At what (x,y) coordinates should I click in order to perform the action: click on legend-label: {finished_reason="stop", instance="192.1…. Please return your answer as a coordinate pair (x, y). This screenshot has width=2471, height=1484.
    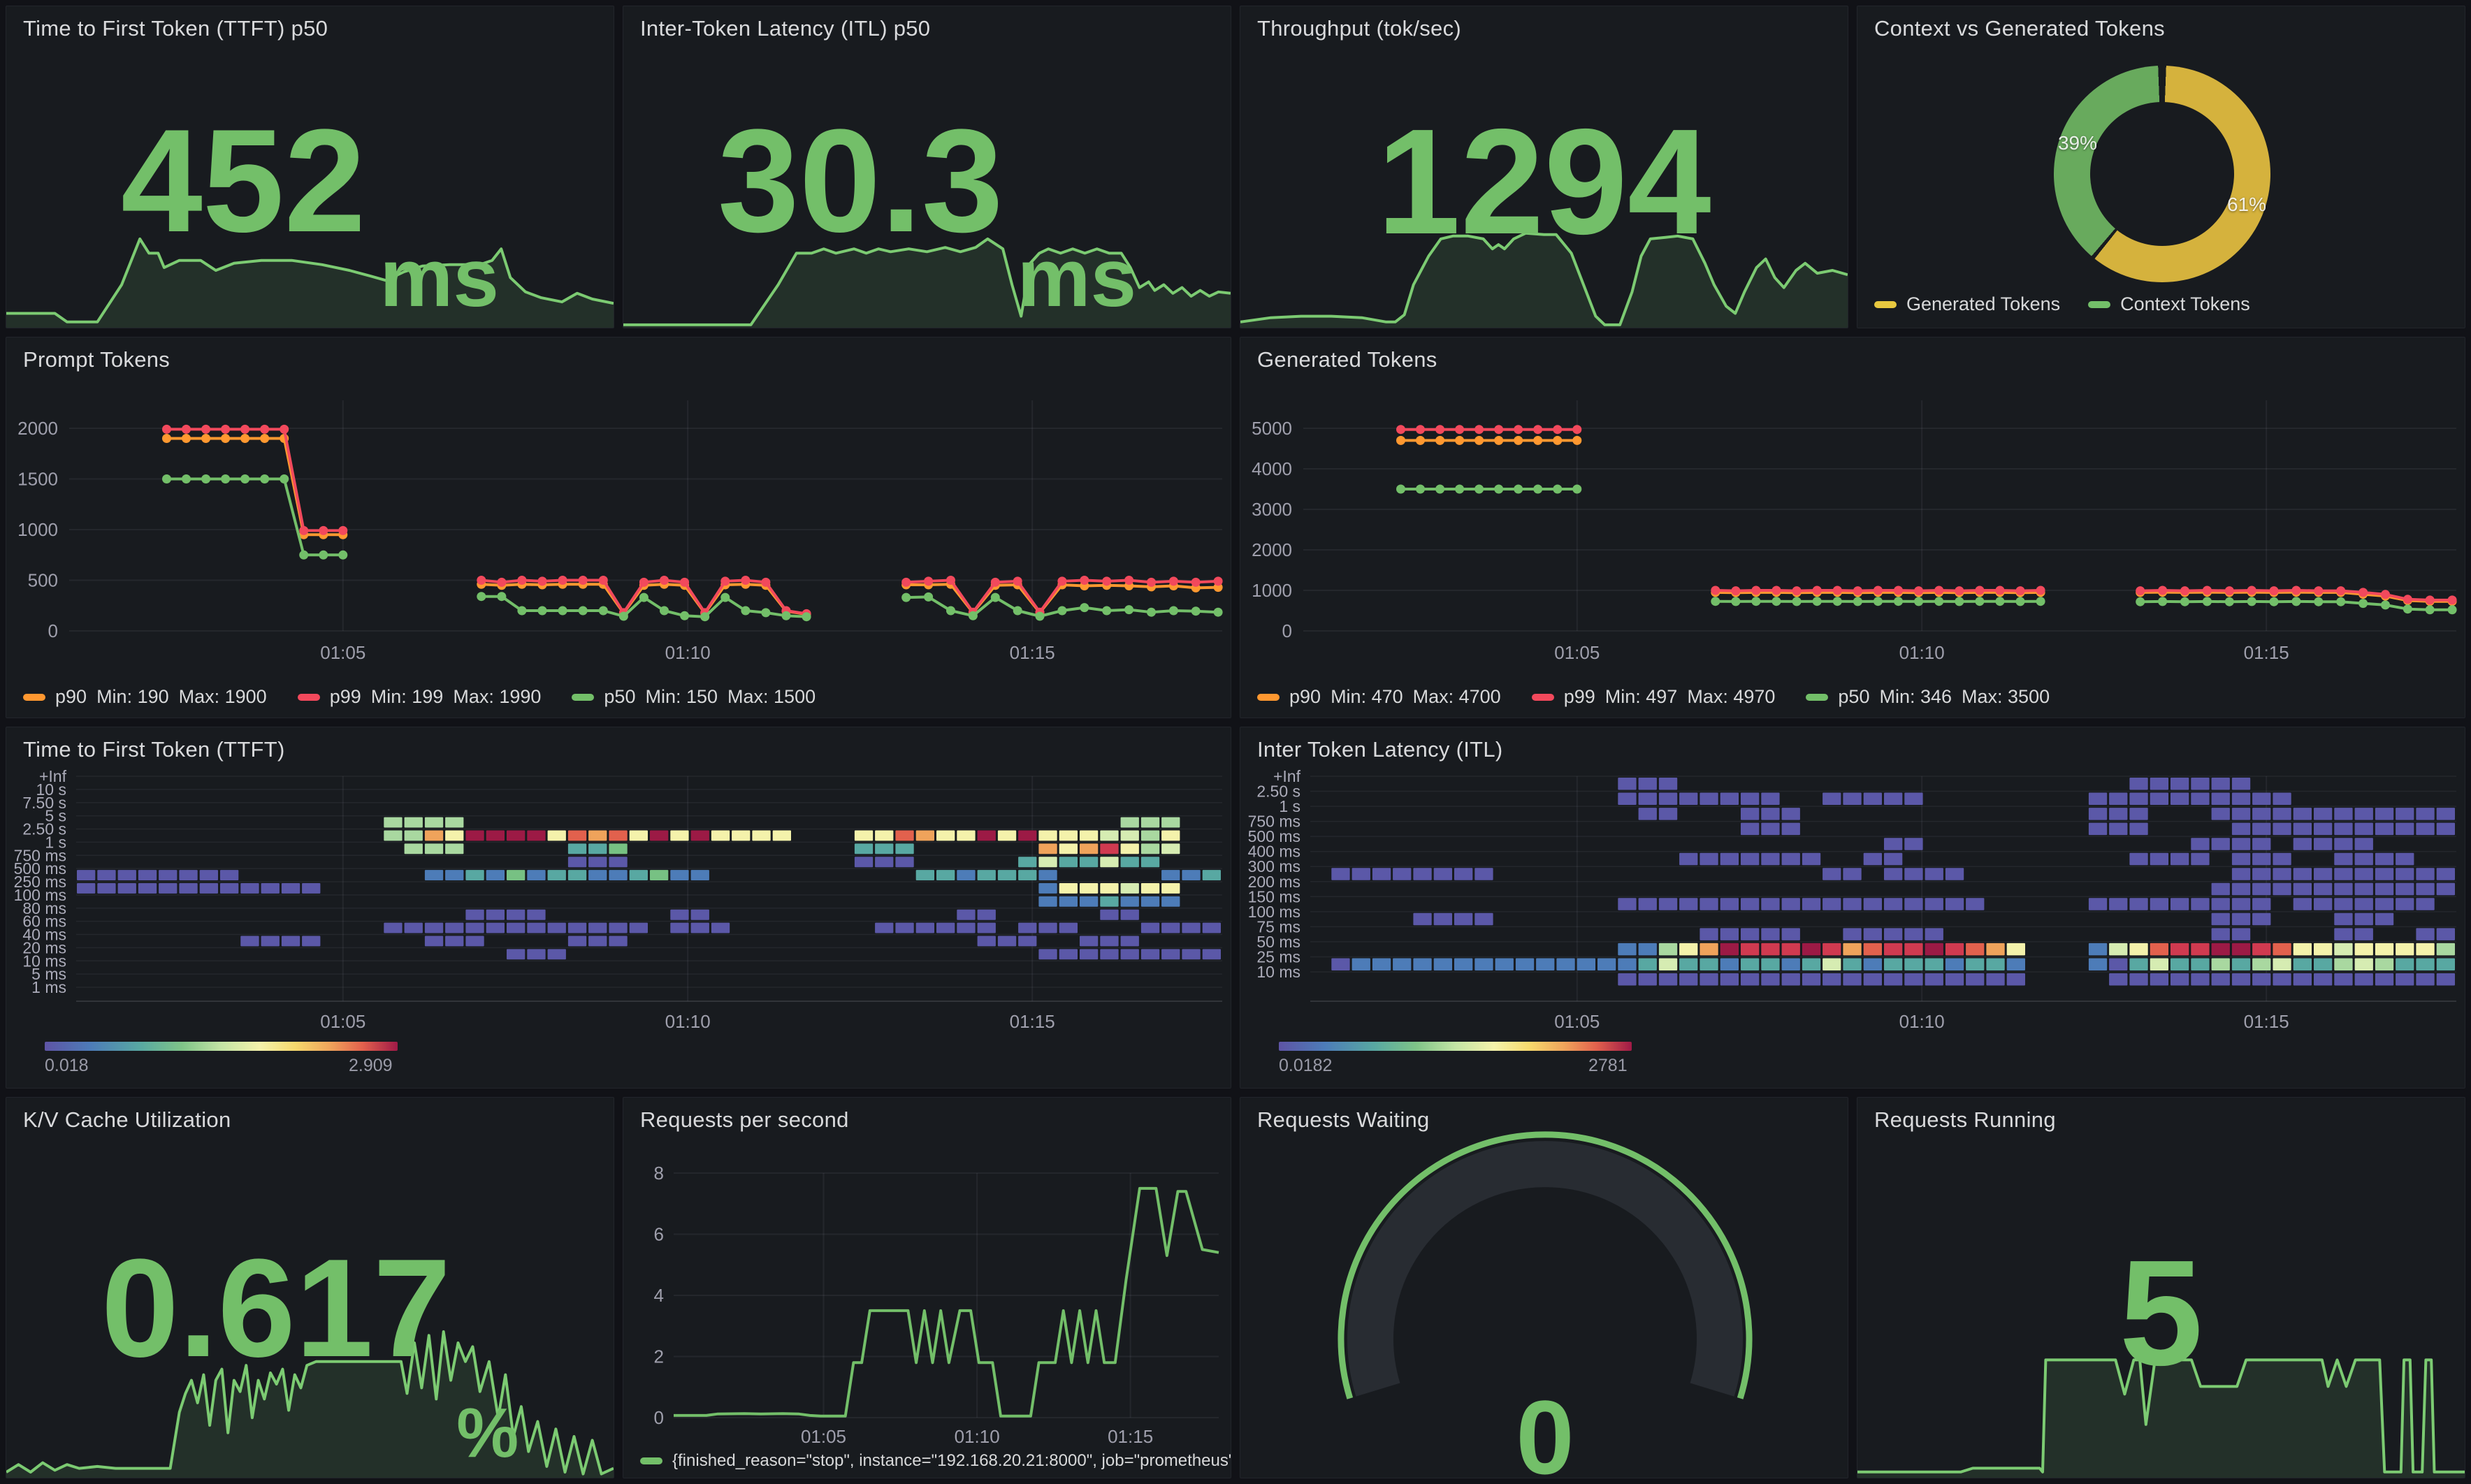
    Looking at the image, I should click on (951, 1460).